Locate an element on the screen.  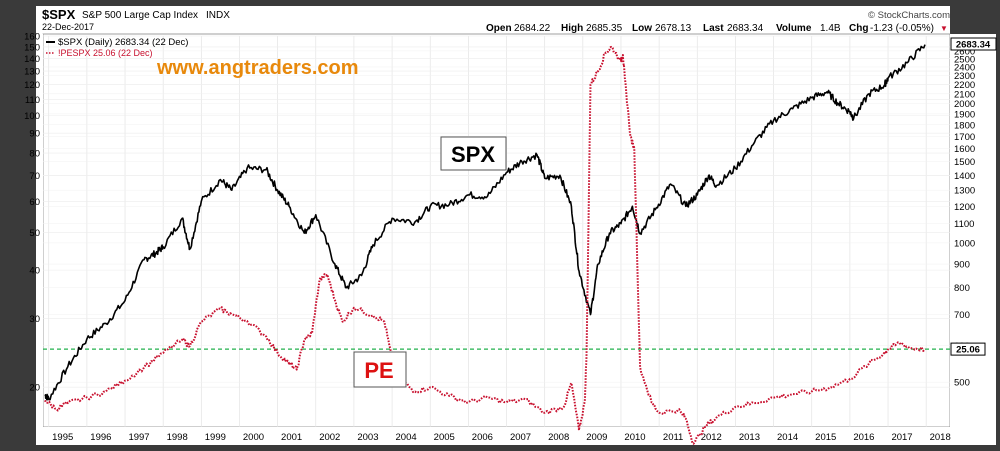
last-value-tag-text: 2683.34 is located at coordinates (973, 45).